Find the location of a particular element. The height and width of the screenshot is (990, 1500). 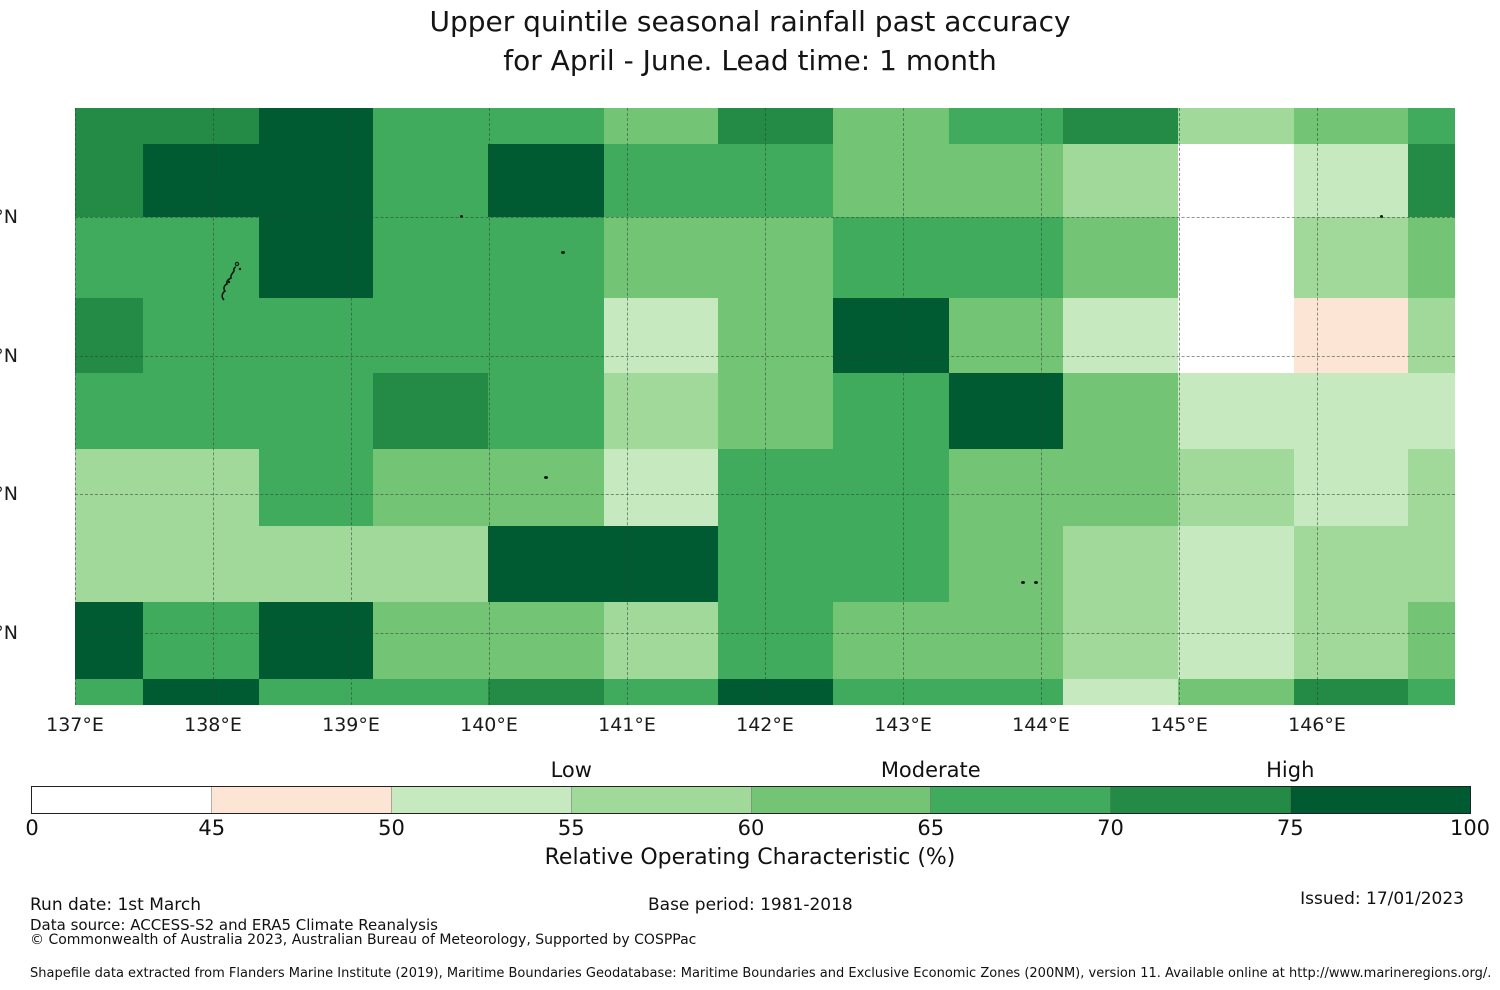

colorbar-tick-label: 0 is located at coordinates (32, 828).